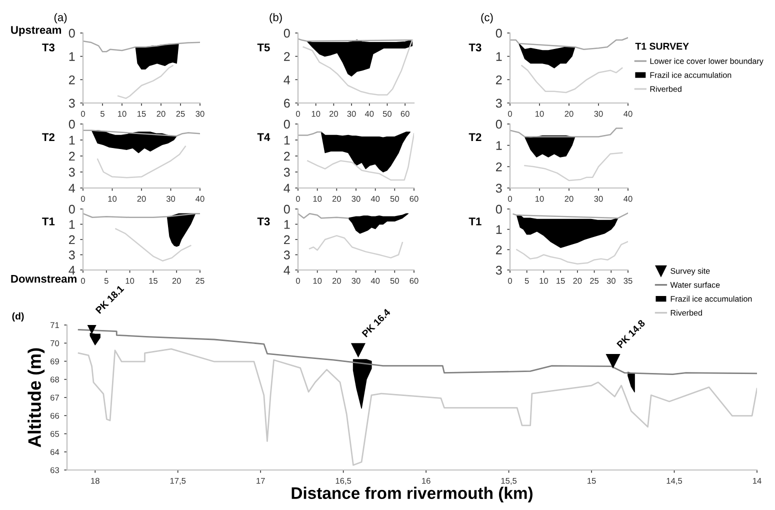 The image size is (775, 510). What do you see at coordinates (674, 481) in the screenshot?
I see `x-tick-label: 14,5` at bounding box center [674, 481].